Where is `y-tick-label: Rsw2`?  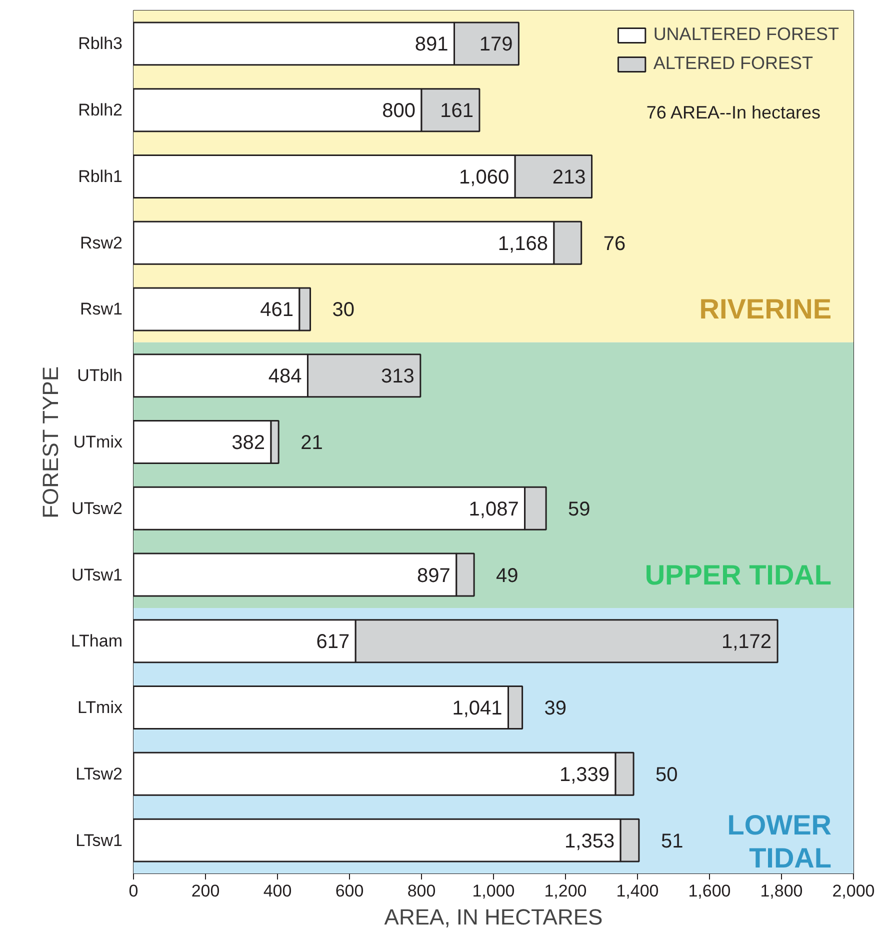
y-tick-label: Rsw2 is located at coordinates (101, 242).